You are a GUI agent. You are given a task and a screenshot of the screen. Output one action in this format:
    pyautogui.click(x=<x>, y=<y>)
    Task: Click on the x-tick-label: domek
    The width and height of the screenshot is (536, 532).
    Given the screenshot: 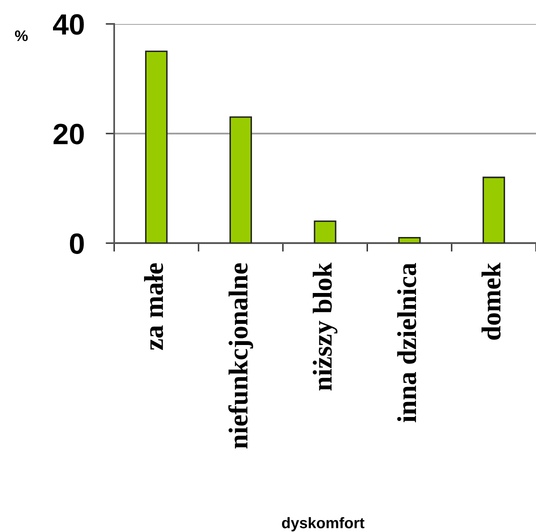 What is the action you would take?
    pyautogui.click(x=491, y=301)
    